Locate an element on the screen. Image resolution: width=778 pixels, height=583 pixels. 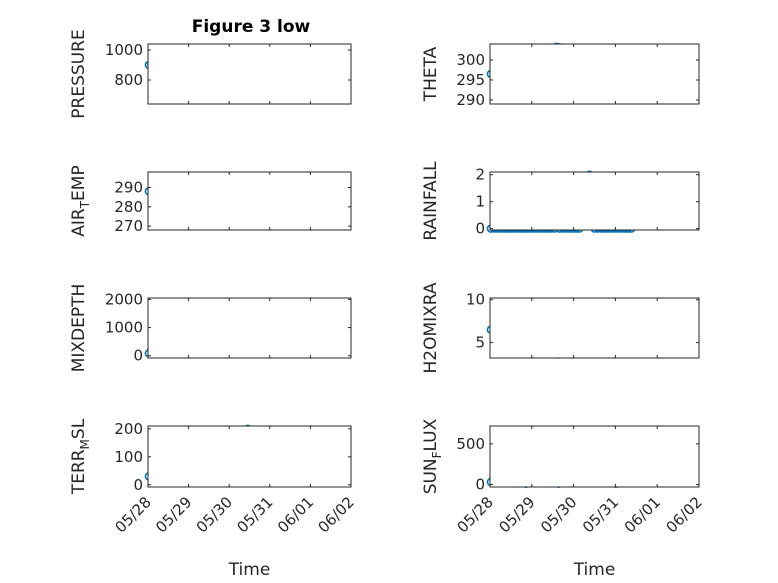
y-axis-label: TERRMSL is located at coordinates (80, 456).